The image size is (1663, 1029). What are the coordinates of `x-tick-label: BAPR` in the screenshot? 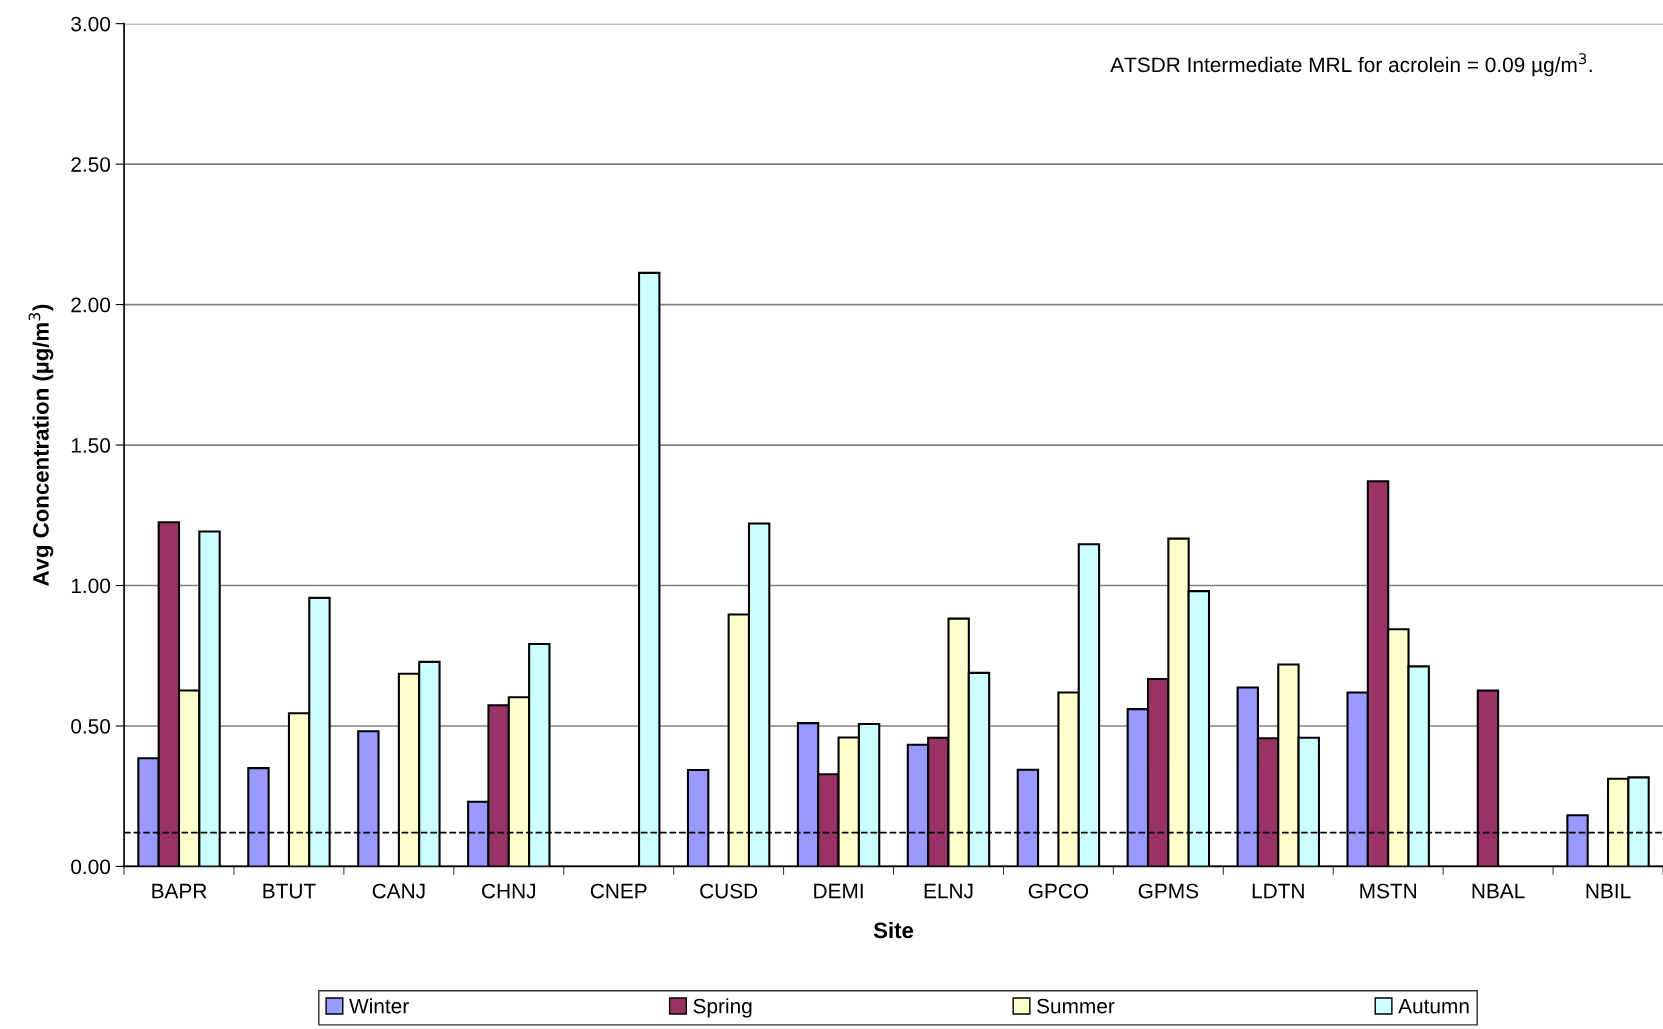 It's located at (179, 891).